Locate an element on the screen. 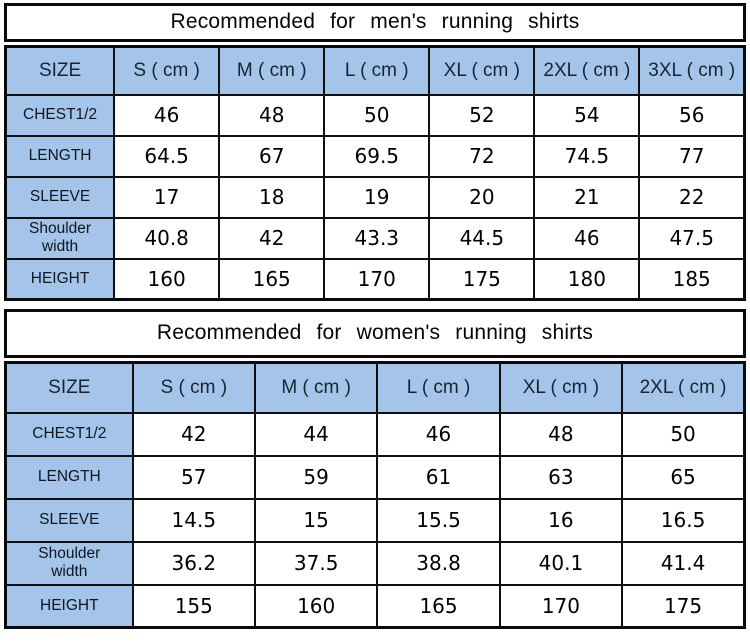 This screenshot has width=750, height=644. size-value-cell: 69.5 is located at coordinates (377, 156).